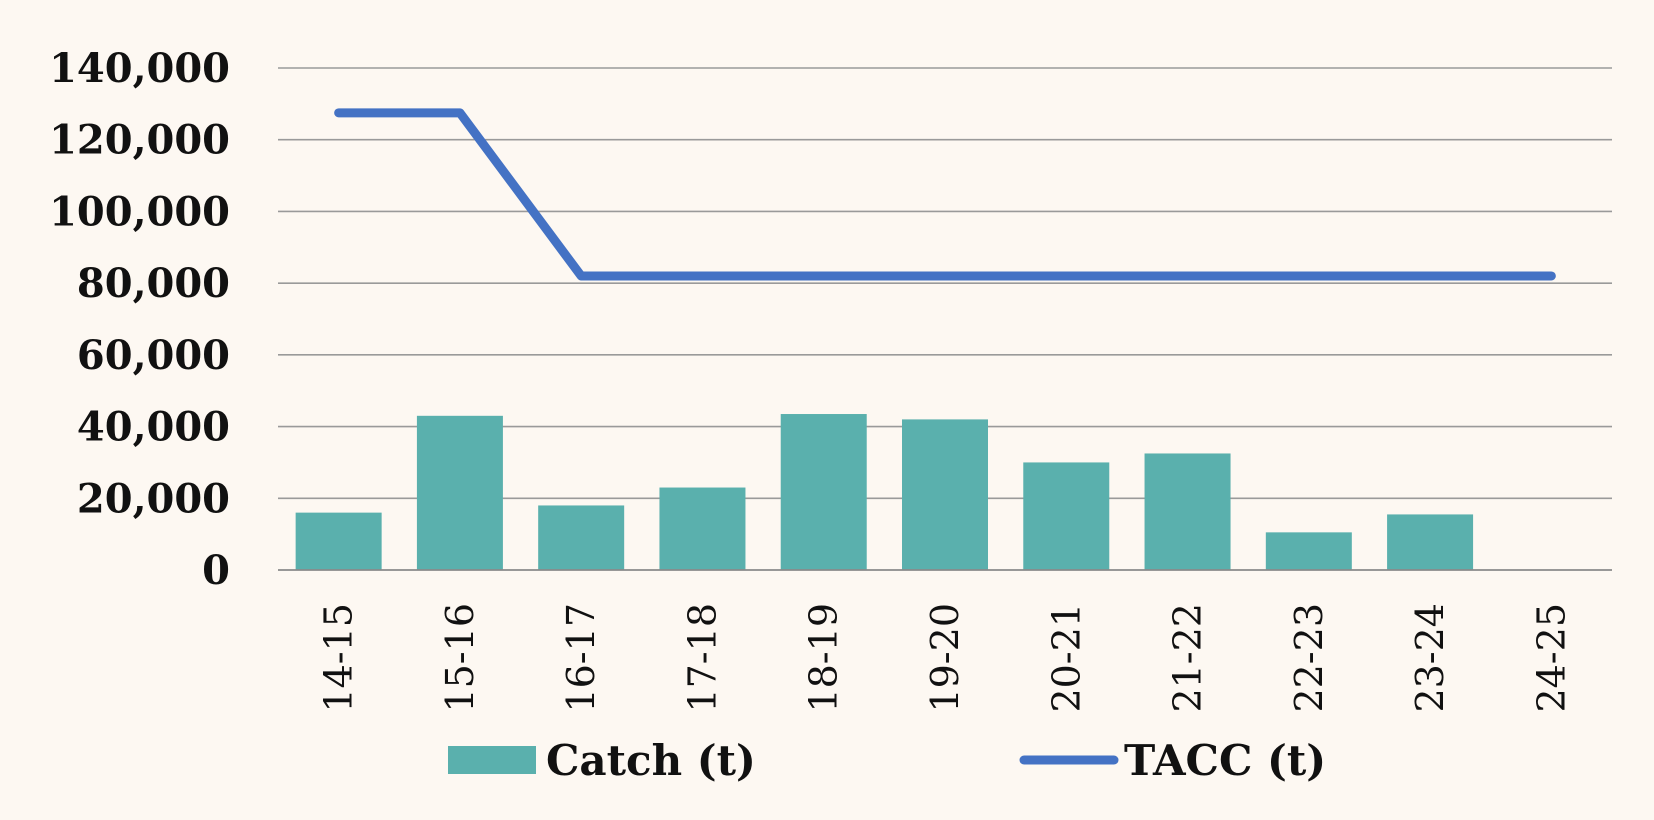 Image resolution: width=1654 pixels, height=820 pixels. Describe the element at coordinates (339, 658) in the screenshot. I see `x-tick-label: 14-15` at that location.